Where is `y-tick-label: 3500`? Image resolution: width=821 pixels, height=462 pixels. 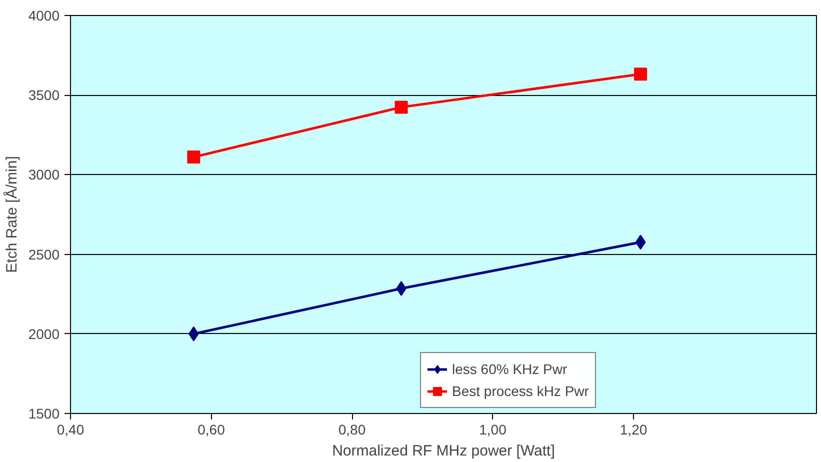 y-tick-label: 3500 is located at coordinates (44, 95).